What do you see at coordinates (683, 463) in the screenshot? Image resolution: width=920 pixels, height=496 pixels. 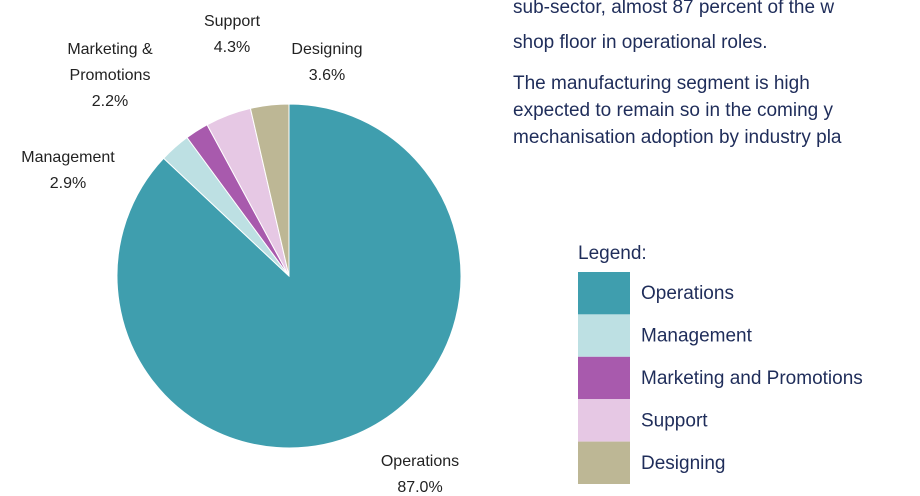 I see `legend-label: Designing` at bounding box center [683, 463].